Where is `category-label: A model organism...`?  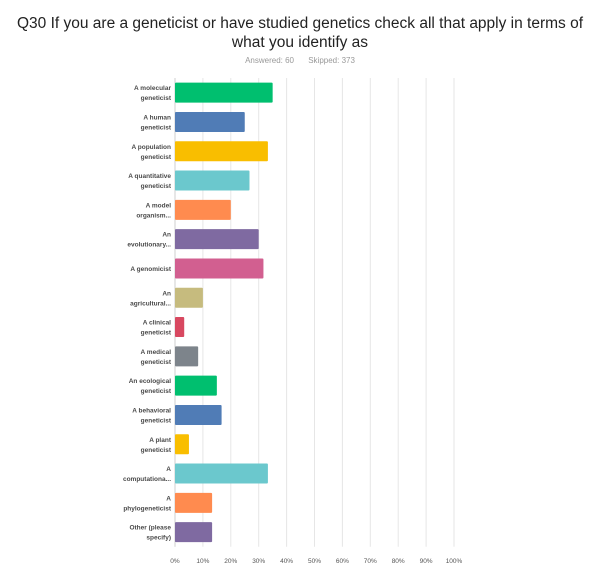 category-label: A model organism... is located at coordinates (153, 210).